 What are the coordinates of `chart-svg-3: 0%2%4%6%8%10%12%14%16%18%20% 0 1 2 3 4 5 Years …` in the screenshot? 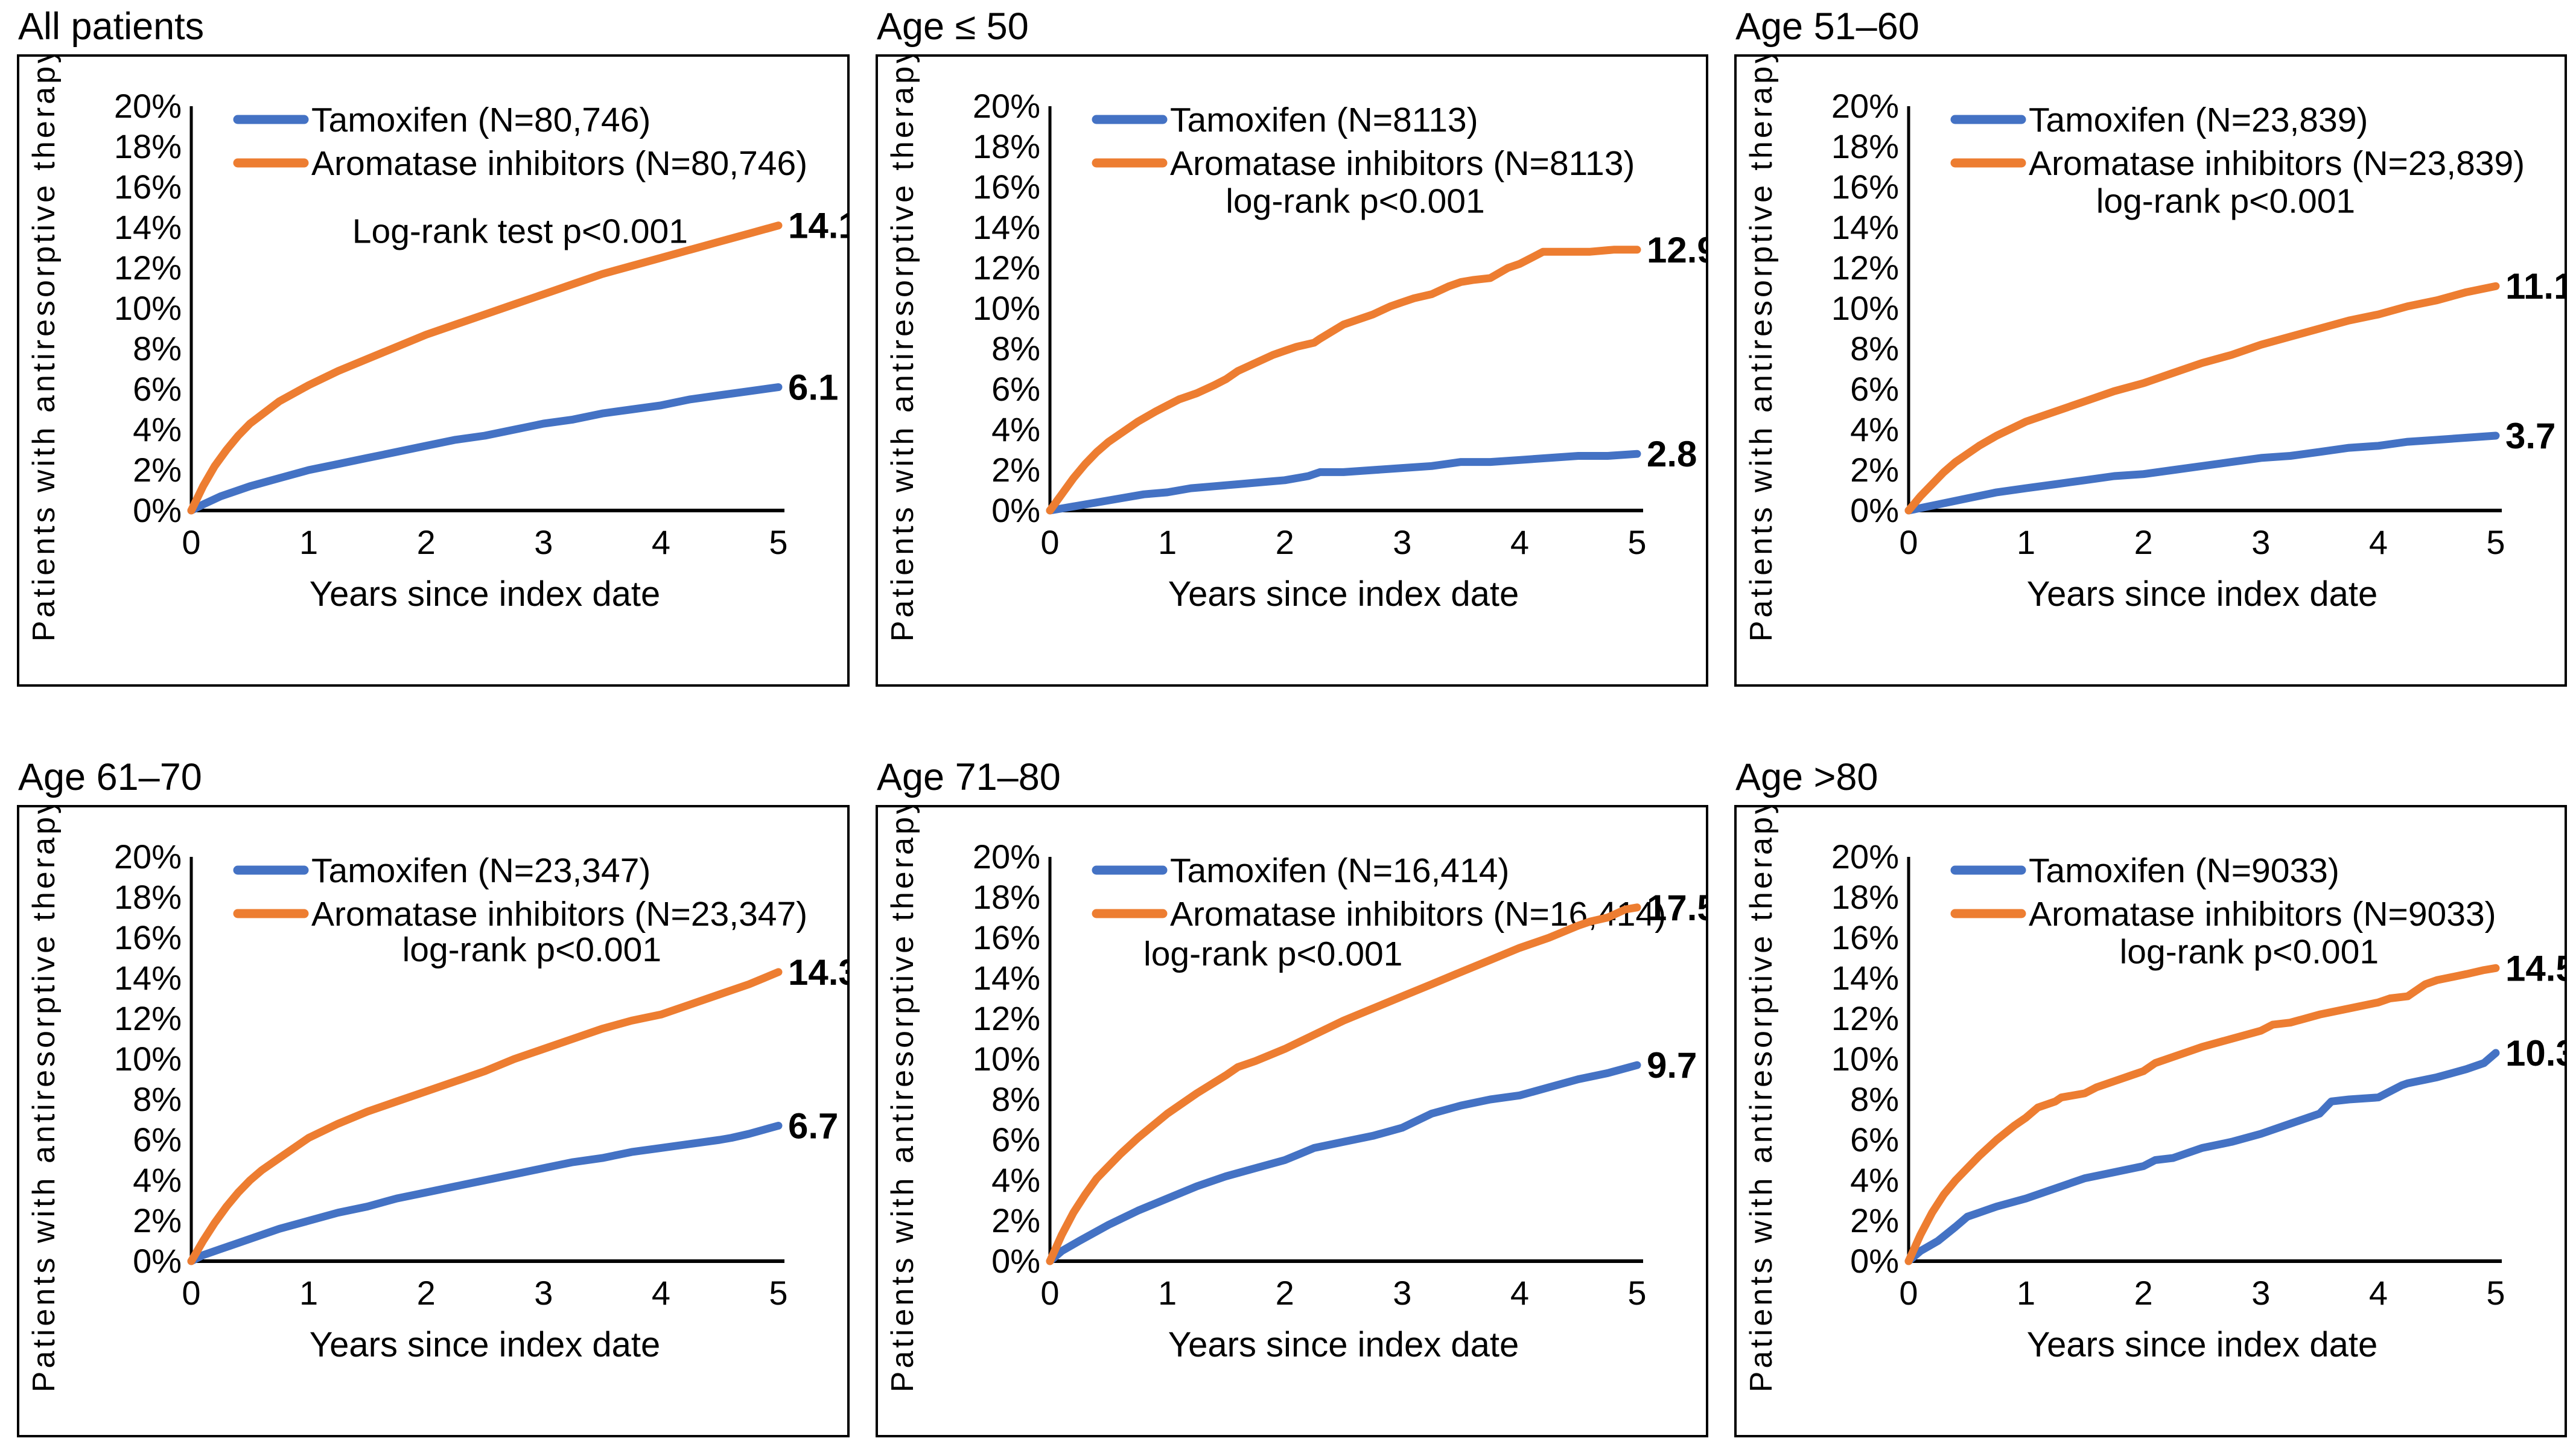 It's located at (2154, 349).